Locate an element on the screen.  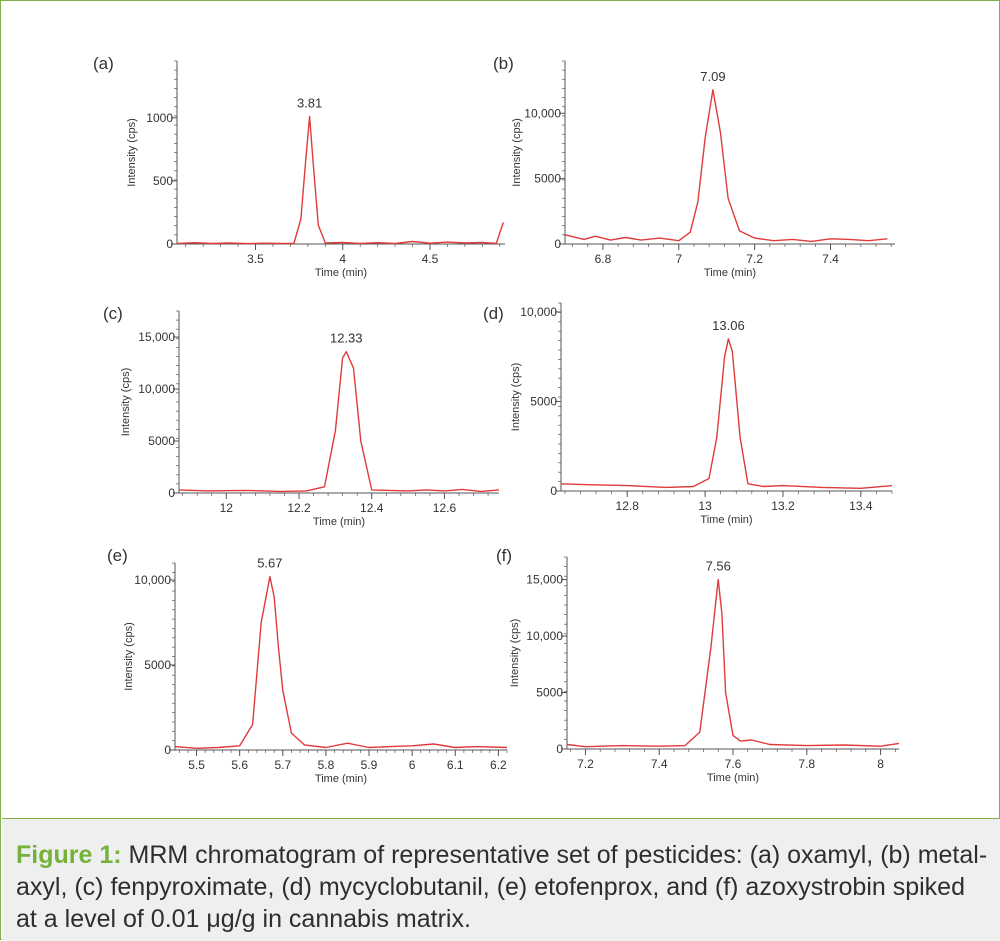
panel-label: (a) is located at coordinates (103, 63).